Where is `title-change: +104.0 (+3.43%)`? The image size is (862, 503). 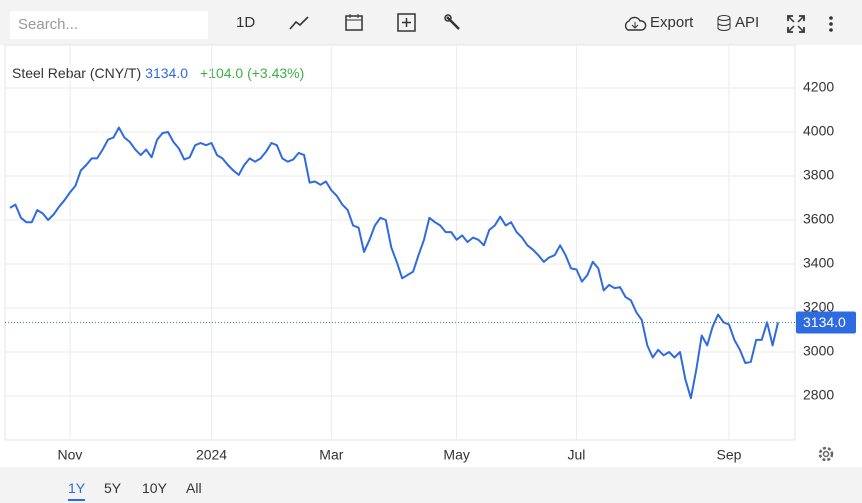 title-change: +104.0 (+3.43%) is located at coordinates (252, 73).